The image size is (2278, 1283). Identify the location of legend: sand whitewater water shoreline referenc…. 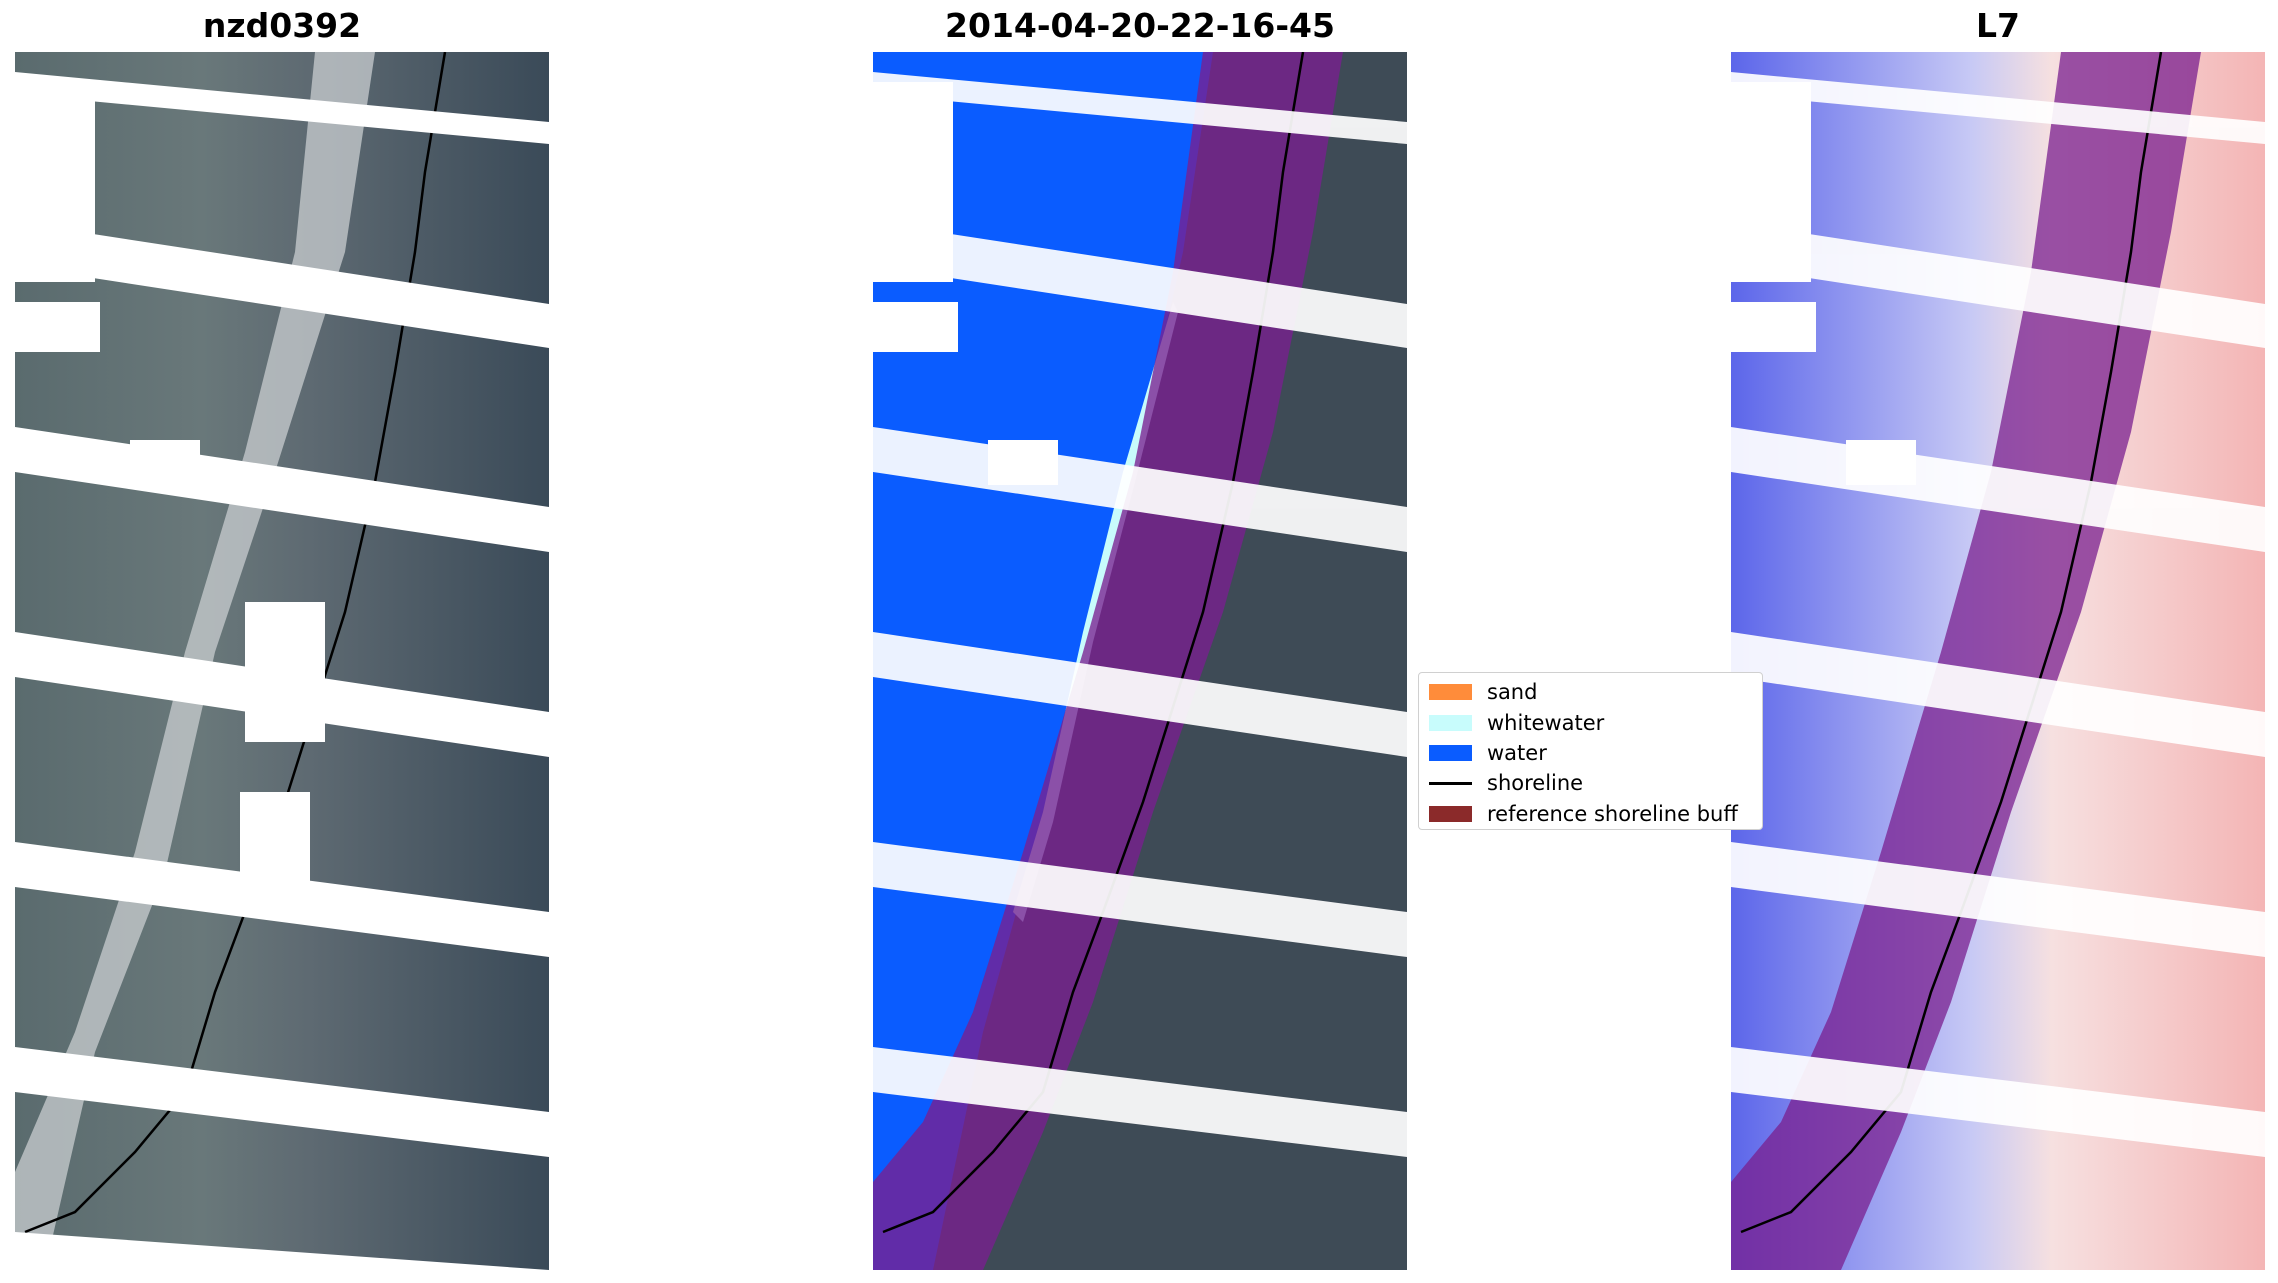
(1590, 751).